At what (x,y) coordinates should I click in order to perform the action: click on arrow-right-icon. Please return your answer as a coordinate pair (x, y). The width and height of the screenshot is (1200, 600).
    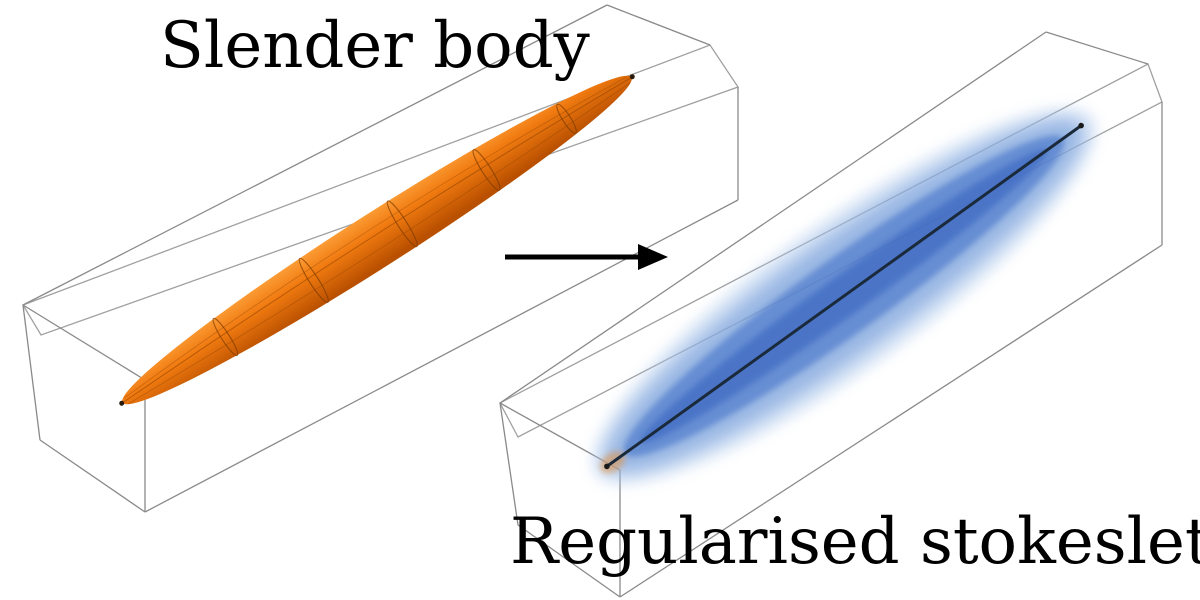
    Looking at the image, I should click on (586, 257).